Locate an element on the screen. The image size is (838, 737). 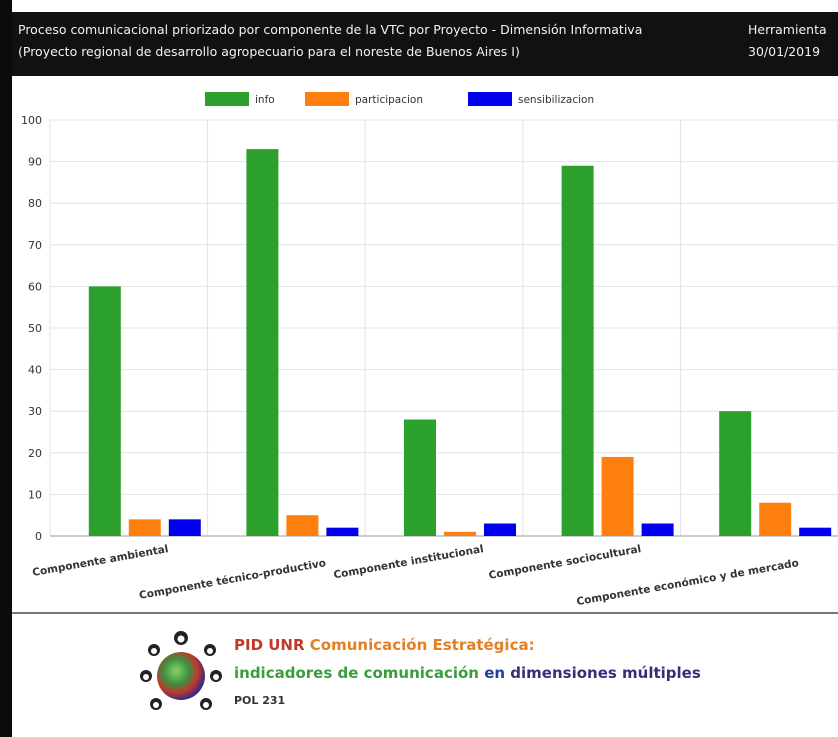
y-tick-label: 30 is located at coordinates (35, 411).